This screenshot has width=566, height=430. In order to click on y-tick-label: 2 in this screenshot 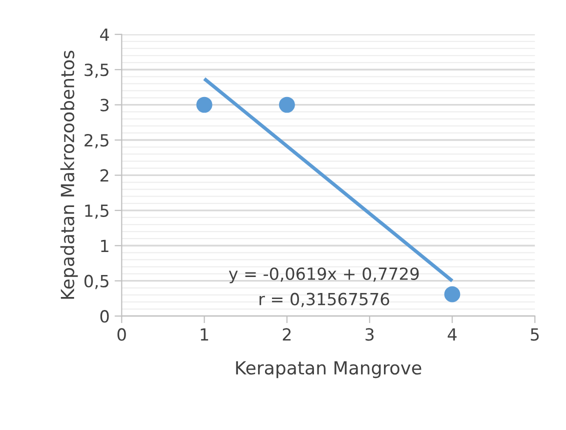, I will do `click(104, 175)`.